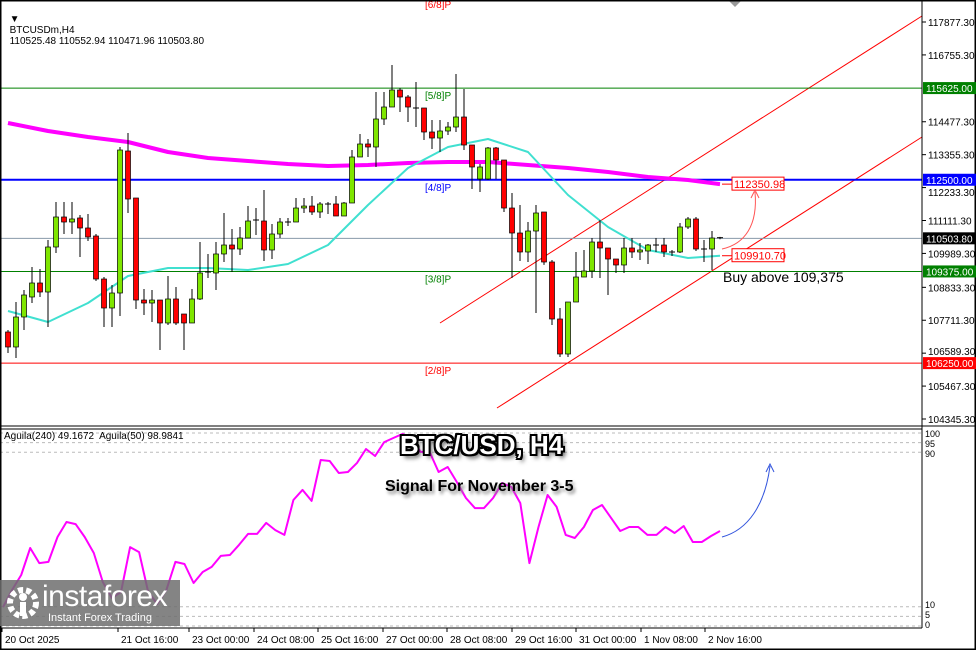  What do you see at coordinates (608, 640) in the screenshot?
I see `time-label: 31 Oct 00:00` at bounding box center [608, 640].